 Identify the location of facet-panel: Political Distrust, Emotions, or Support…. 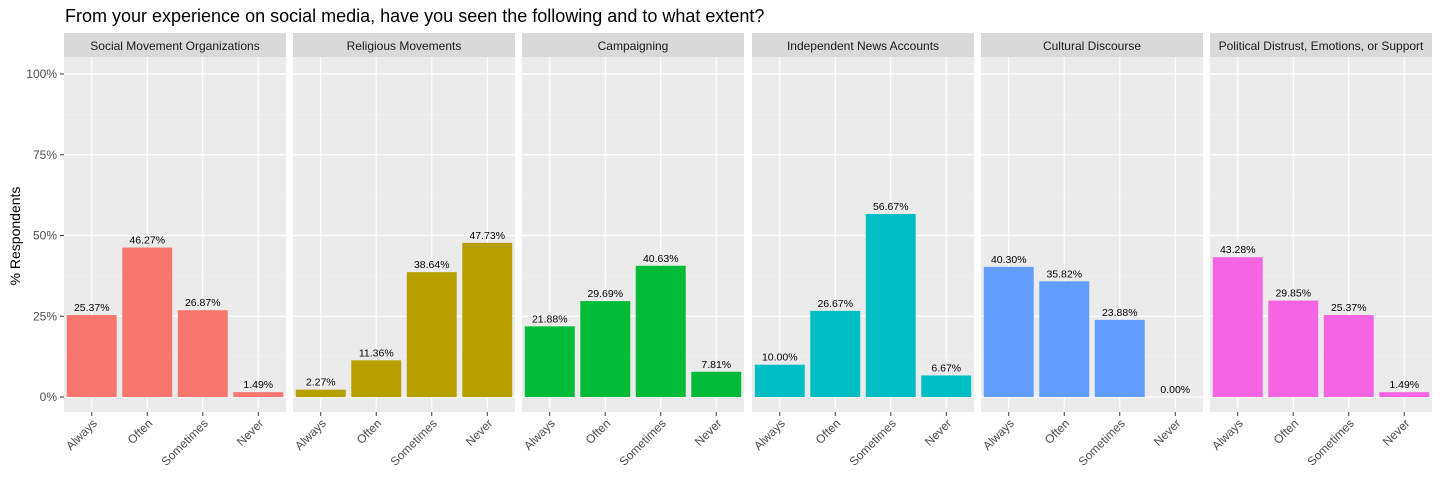
(1320, 251).